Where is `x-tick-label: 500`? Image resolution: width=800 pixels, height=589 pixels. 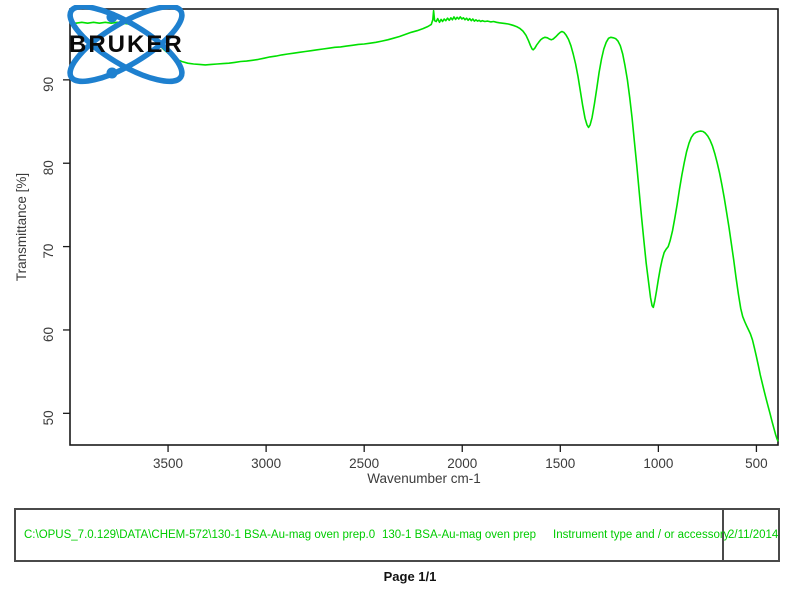 x-tick-label: 500 is located at coordinates (756, 463).